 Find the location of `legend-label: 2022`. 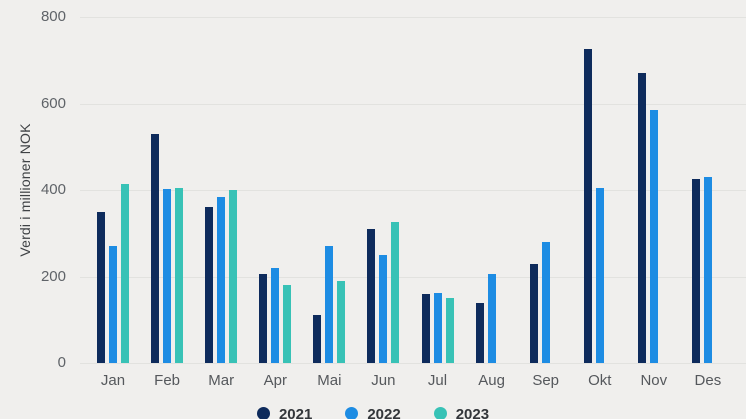

legend-label: 2022 is located at coordinates (384, 412).